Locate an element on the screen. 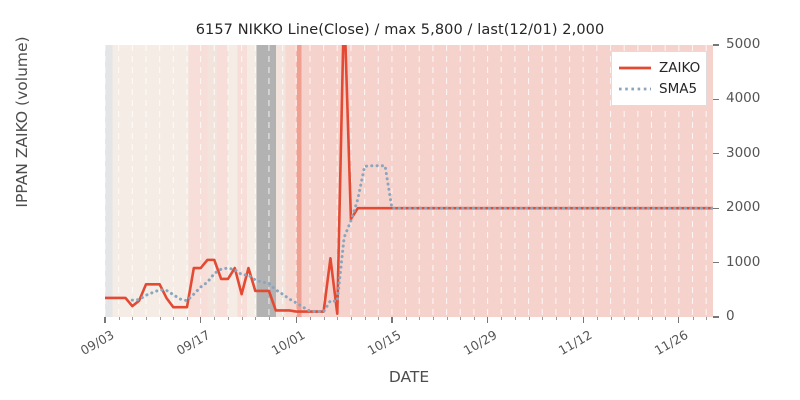 Image resolution: width=800 pixels, height=400 pixels. y-tick-label: 5000 is located at coordinates (743, 44).